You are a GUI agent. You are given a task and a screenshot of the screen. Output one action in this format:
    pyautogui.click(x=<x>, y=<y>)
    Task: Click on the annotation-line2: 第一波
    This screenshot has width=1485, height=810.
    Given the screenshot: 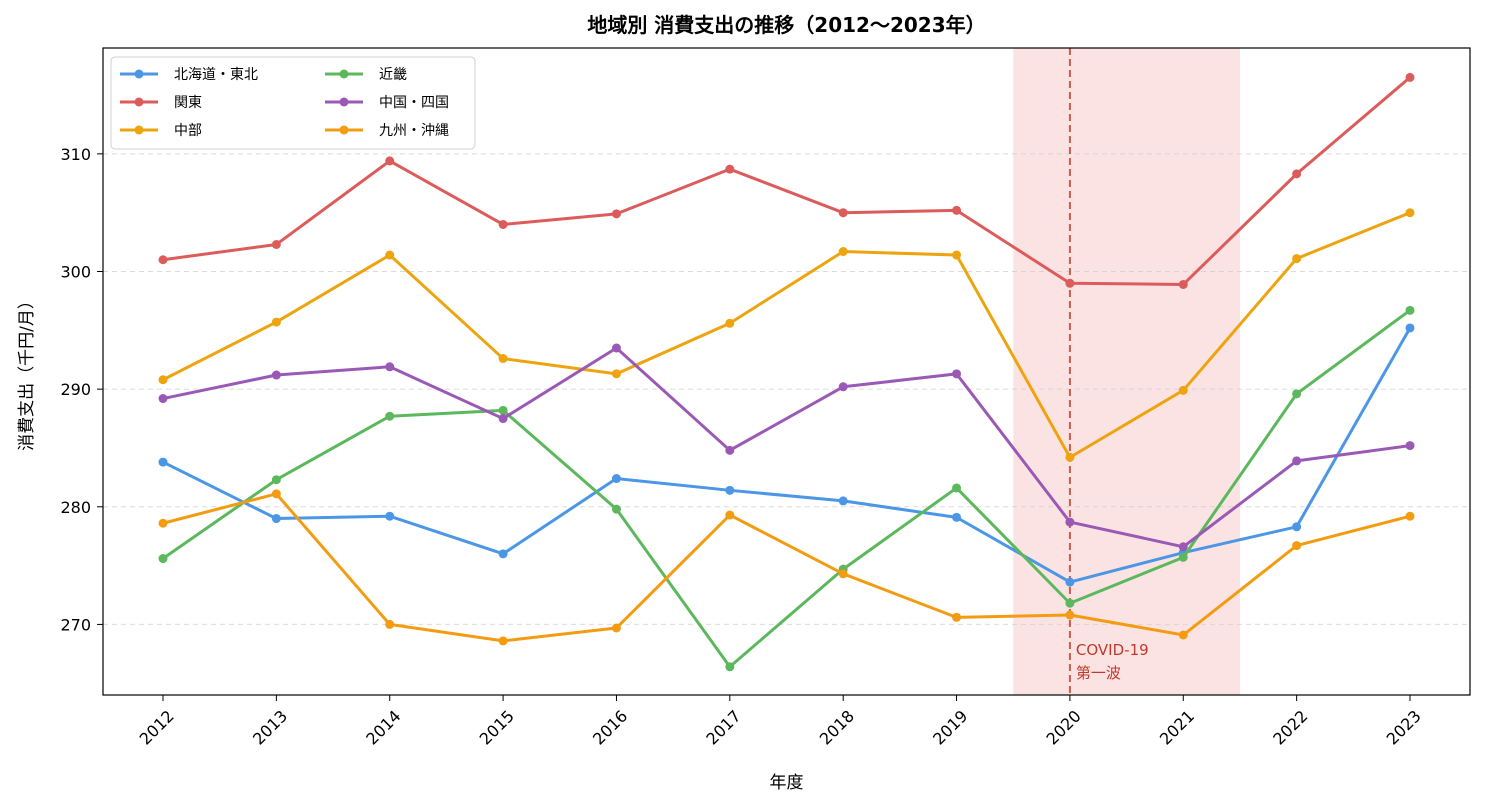 What is the action you would take?
    pyautogui.click(x=1098, y=673)
    